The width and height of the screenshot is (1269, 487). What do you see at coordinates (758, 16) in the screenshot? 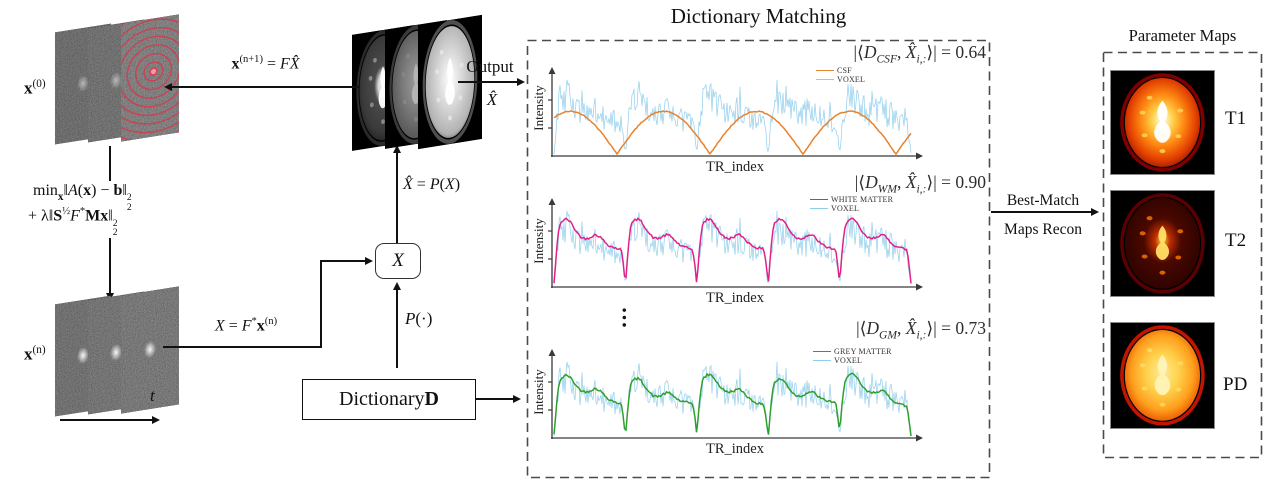
I see `dictionary-matching-title: Dictionary Matching` at bounding box center [758, 16].